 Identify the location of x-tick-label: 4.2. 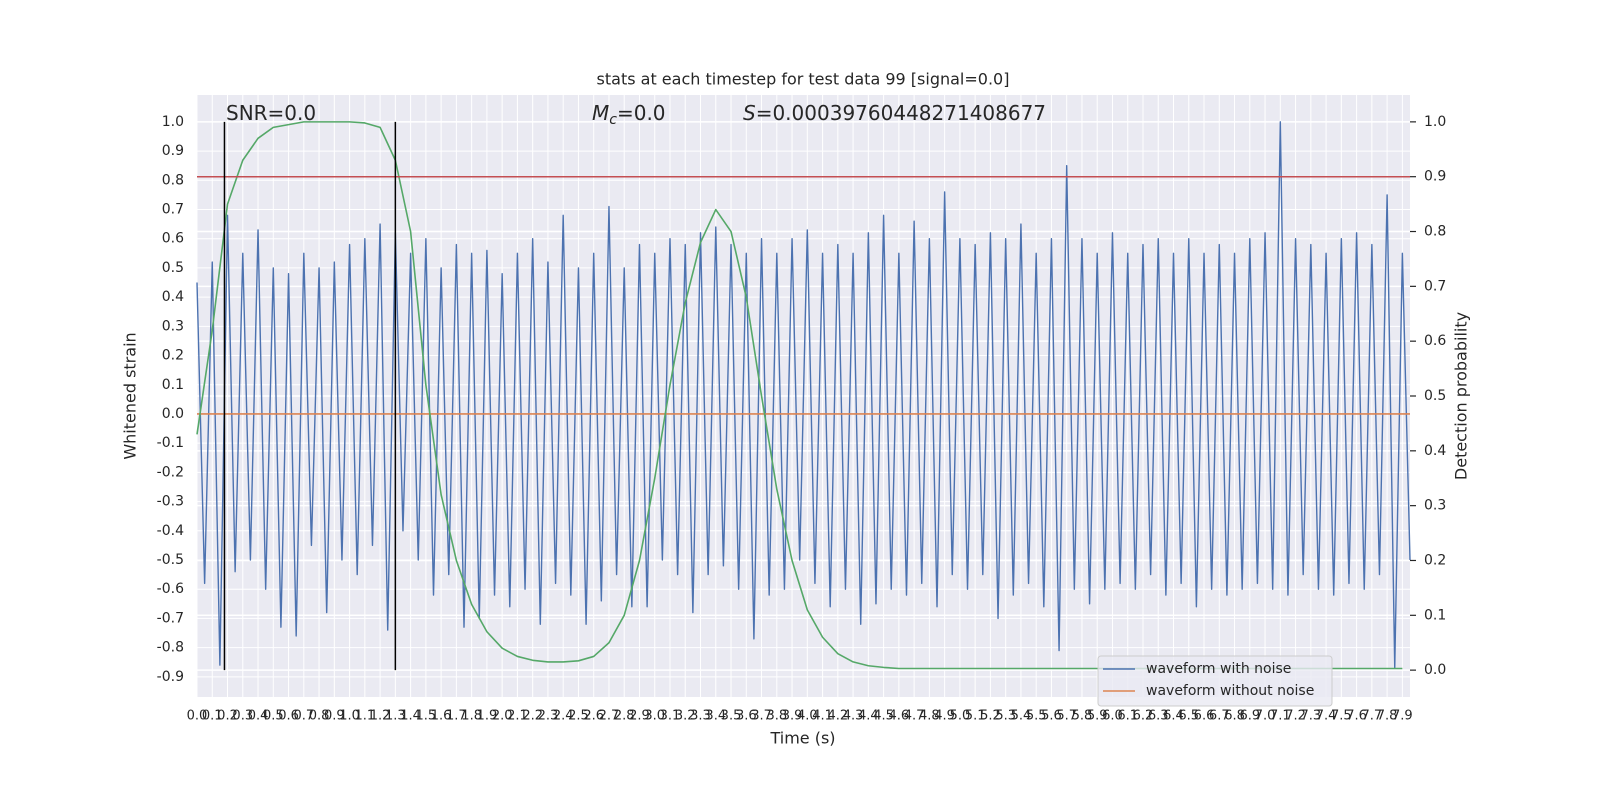
(837, 716).